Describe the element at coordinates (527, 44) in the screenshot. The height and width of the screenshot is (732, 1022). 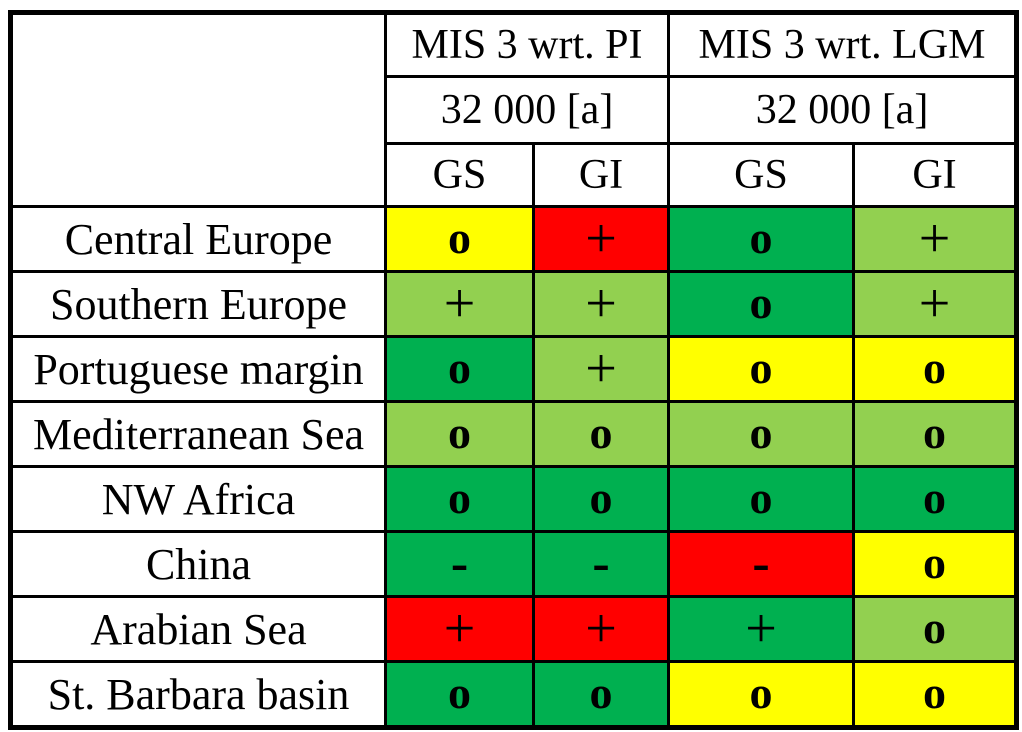
I see `group-title-pi: MIS 3 wrt. PI` at that location.